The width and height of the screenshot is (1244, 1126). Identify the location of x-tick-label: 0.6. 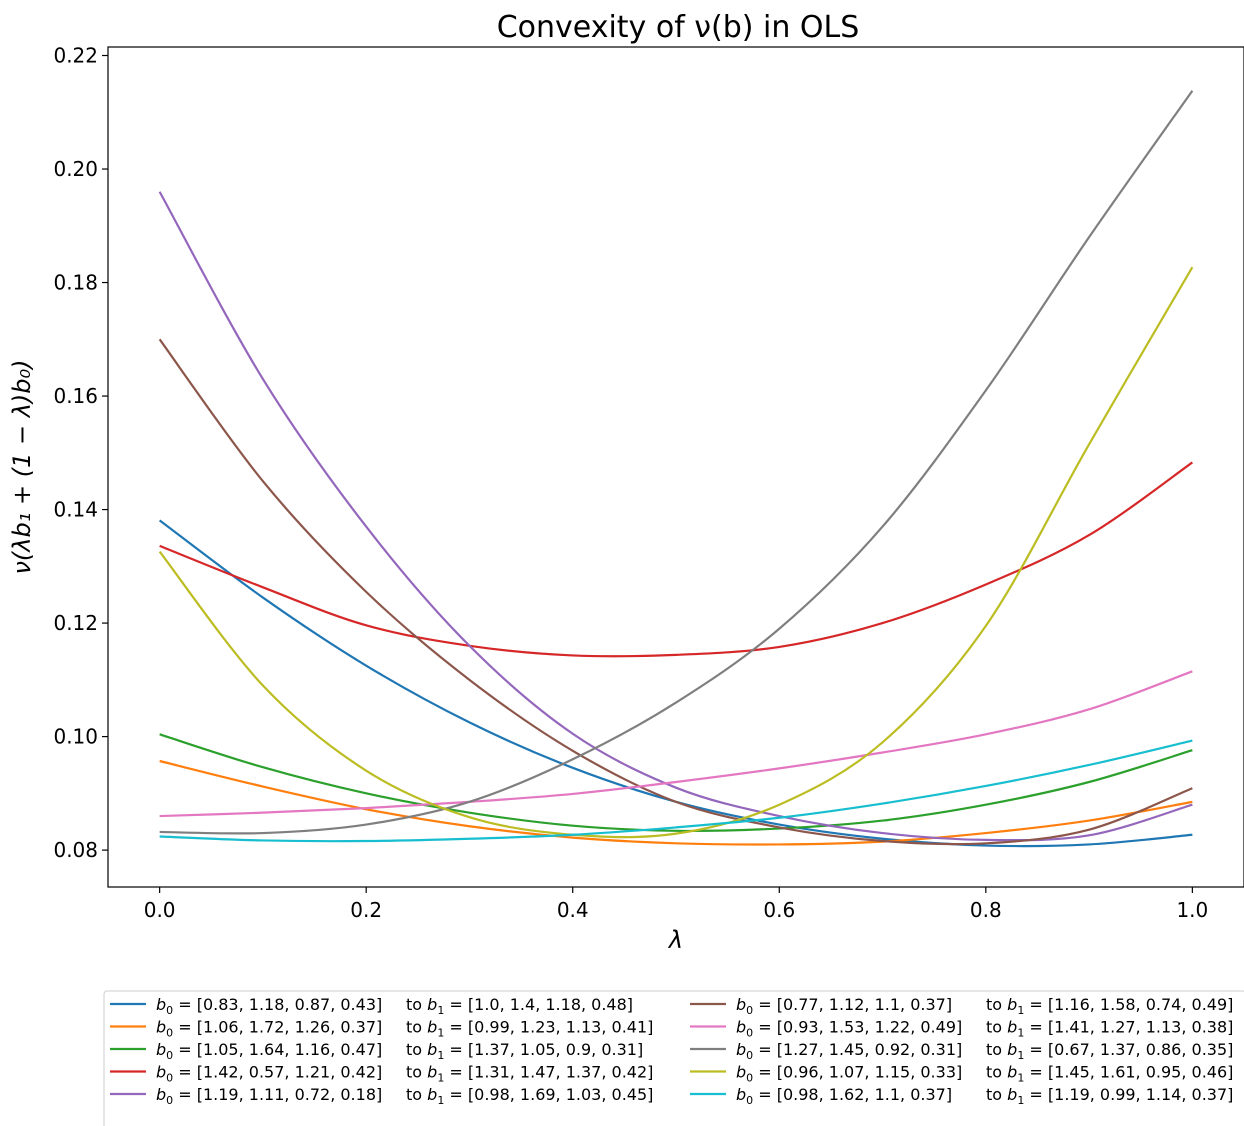
(779, 910).